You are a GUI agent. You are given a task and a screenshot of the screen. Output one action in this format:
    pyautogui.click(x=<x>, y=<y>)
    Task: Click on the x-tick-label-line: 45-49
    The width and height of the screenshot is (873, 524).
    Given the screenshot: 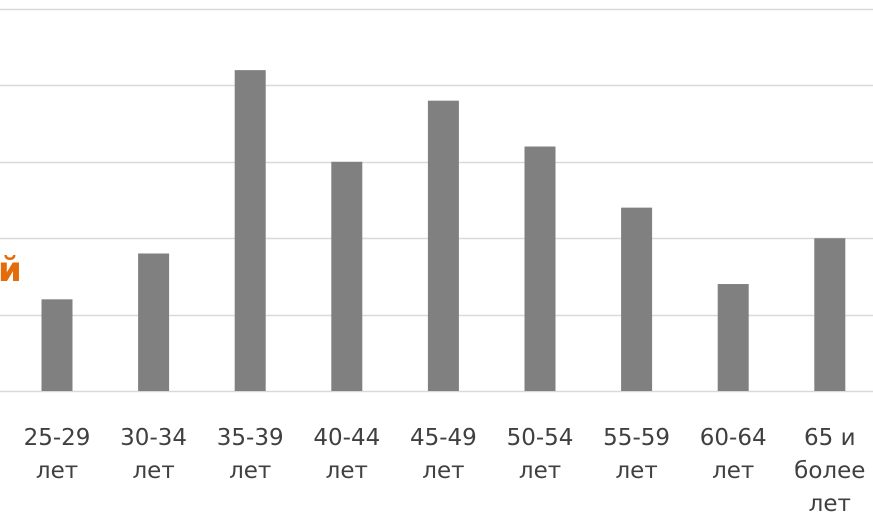 What is the action you would take?
    pyautogui.click(x=443, y=438)
    